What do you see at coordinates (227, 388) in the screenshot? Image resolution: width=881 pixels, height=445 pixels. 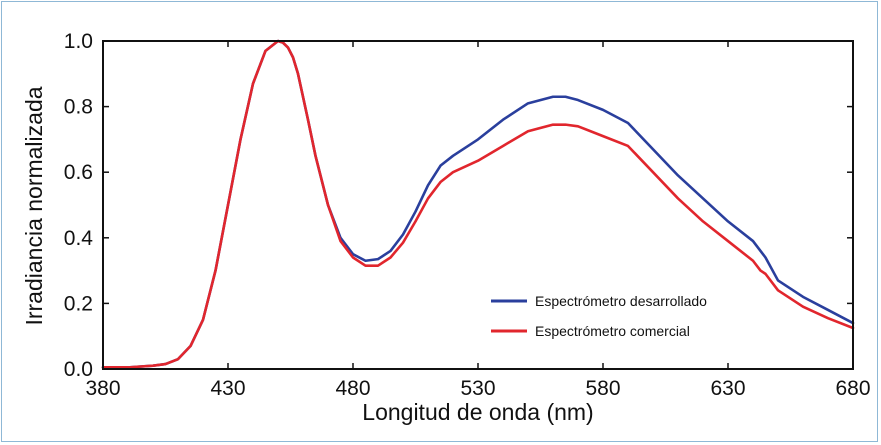 I see `x-tick-label: 430` at bounding box center [227, 388].